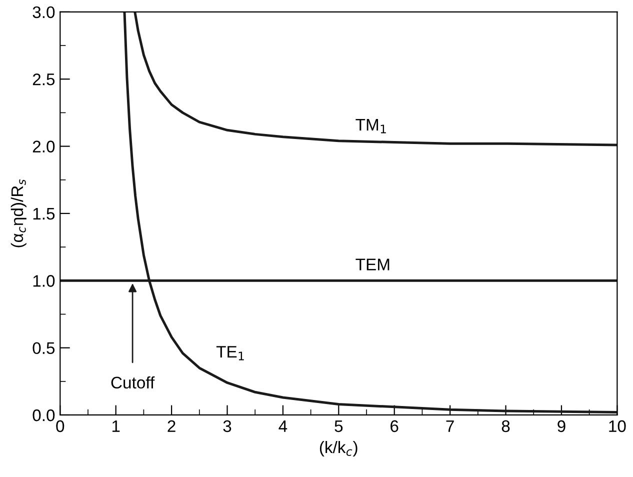 This screenshot has width=633, height=477. I want to click on y-tick-label: 3.0, so click(43, 12).